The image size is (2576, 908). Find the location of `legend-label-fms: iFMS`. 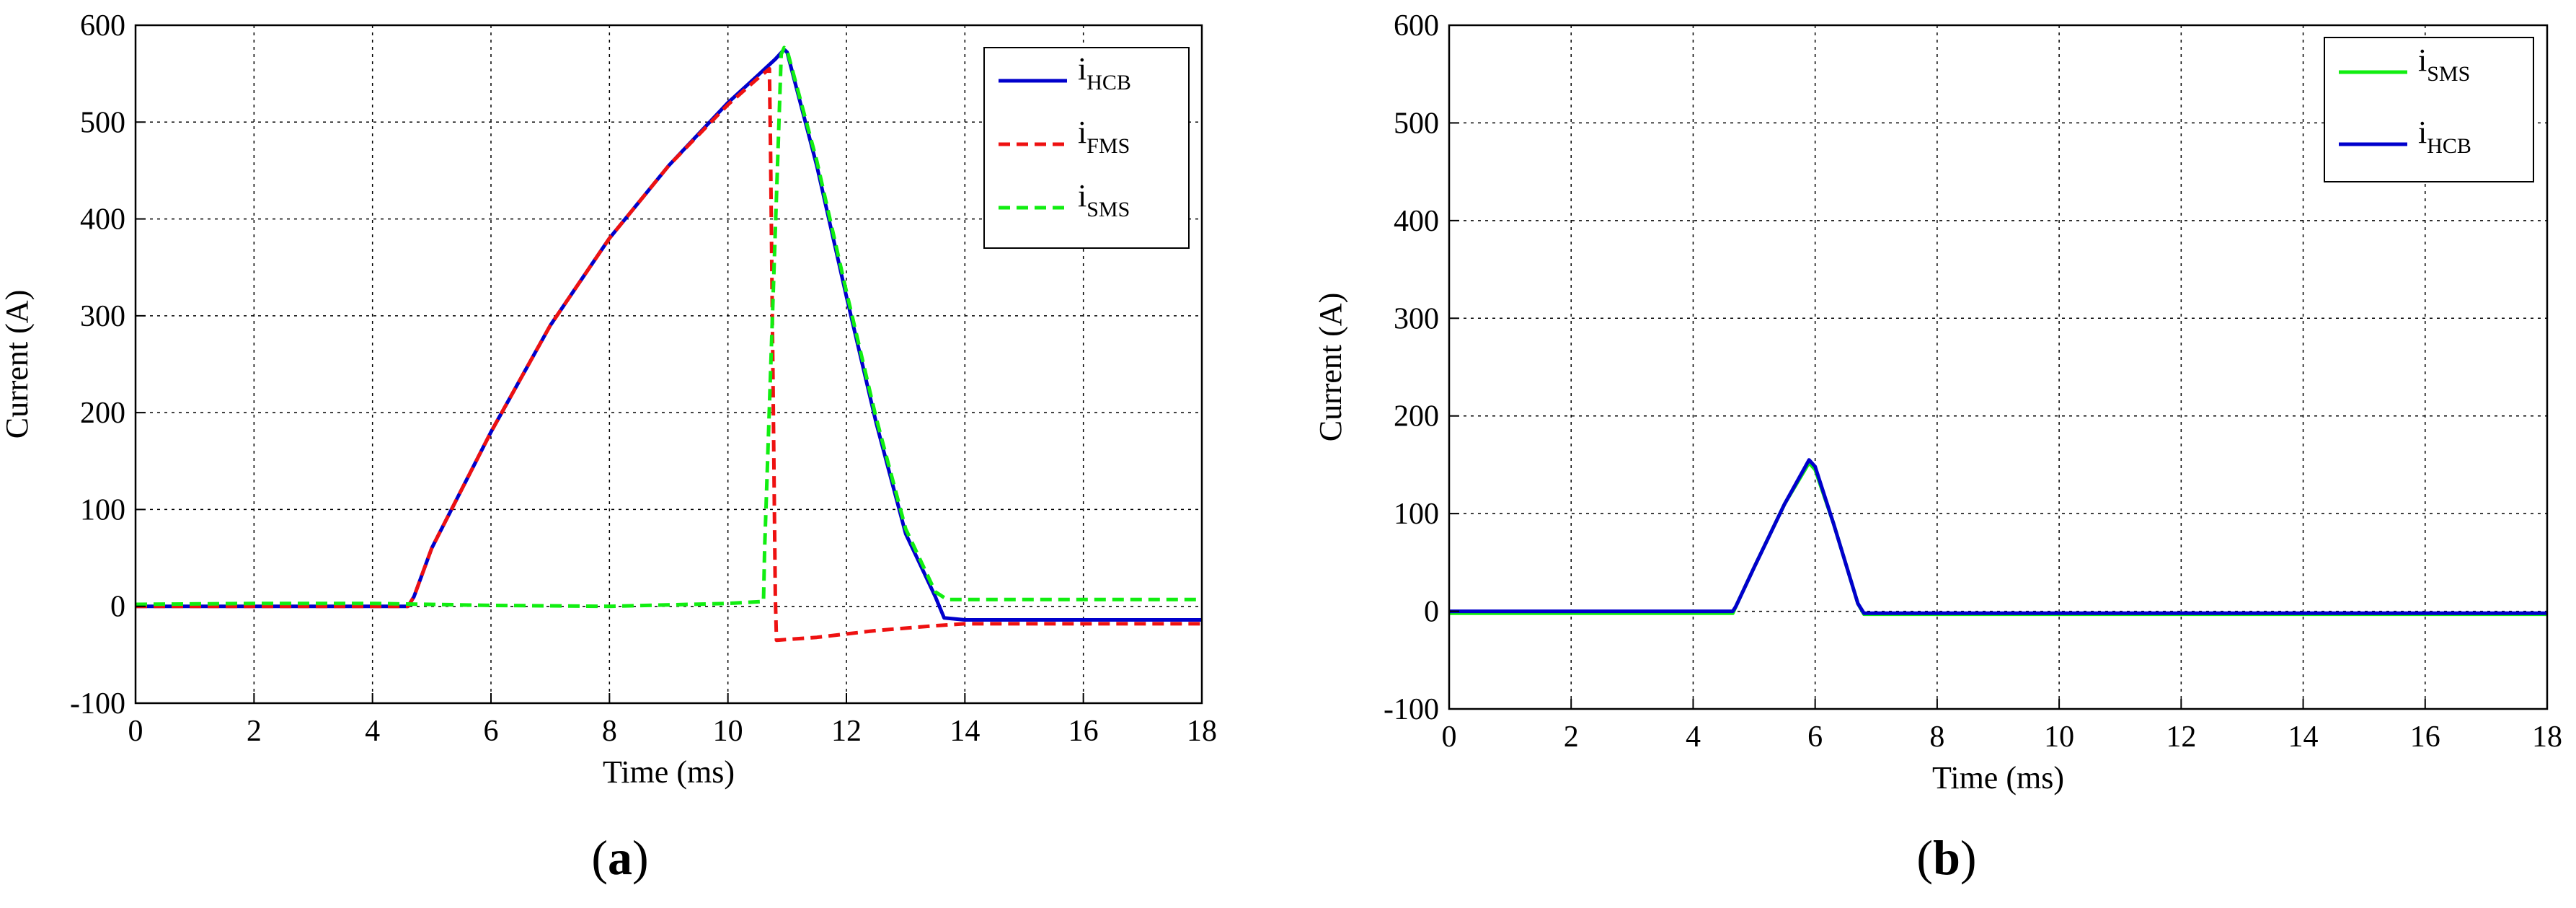

legend-label-fms: iFMS is located at coordinates (1104, 136).